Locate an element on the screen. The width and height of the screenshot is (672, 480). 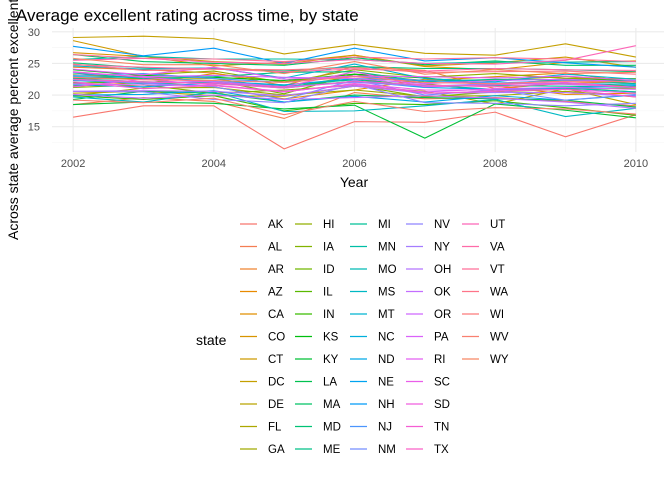
x-tick-label: 2006 is located at coordinates (354, 164).